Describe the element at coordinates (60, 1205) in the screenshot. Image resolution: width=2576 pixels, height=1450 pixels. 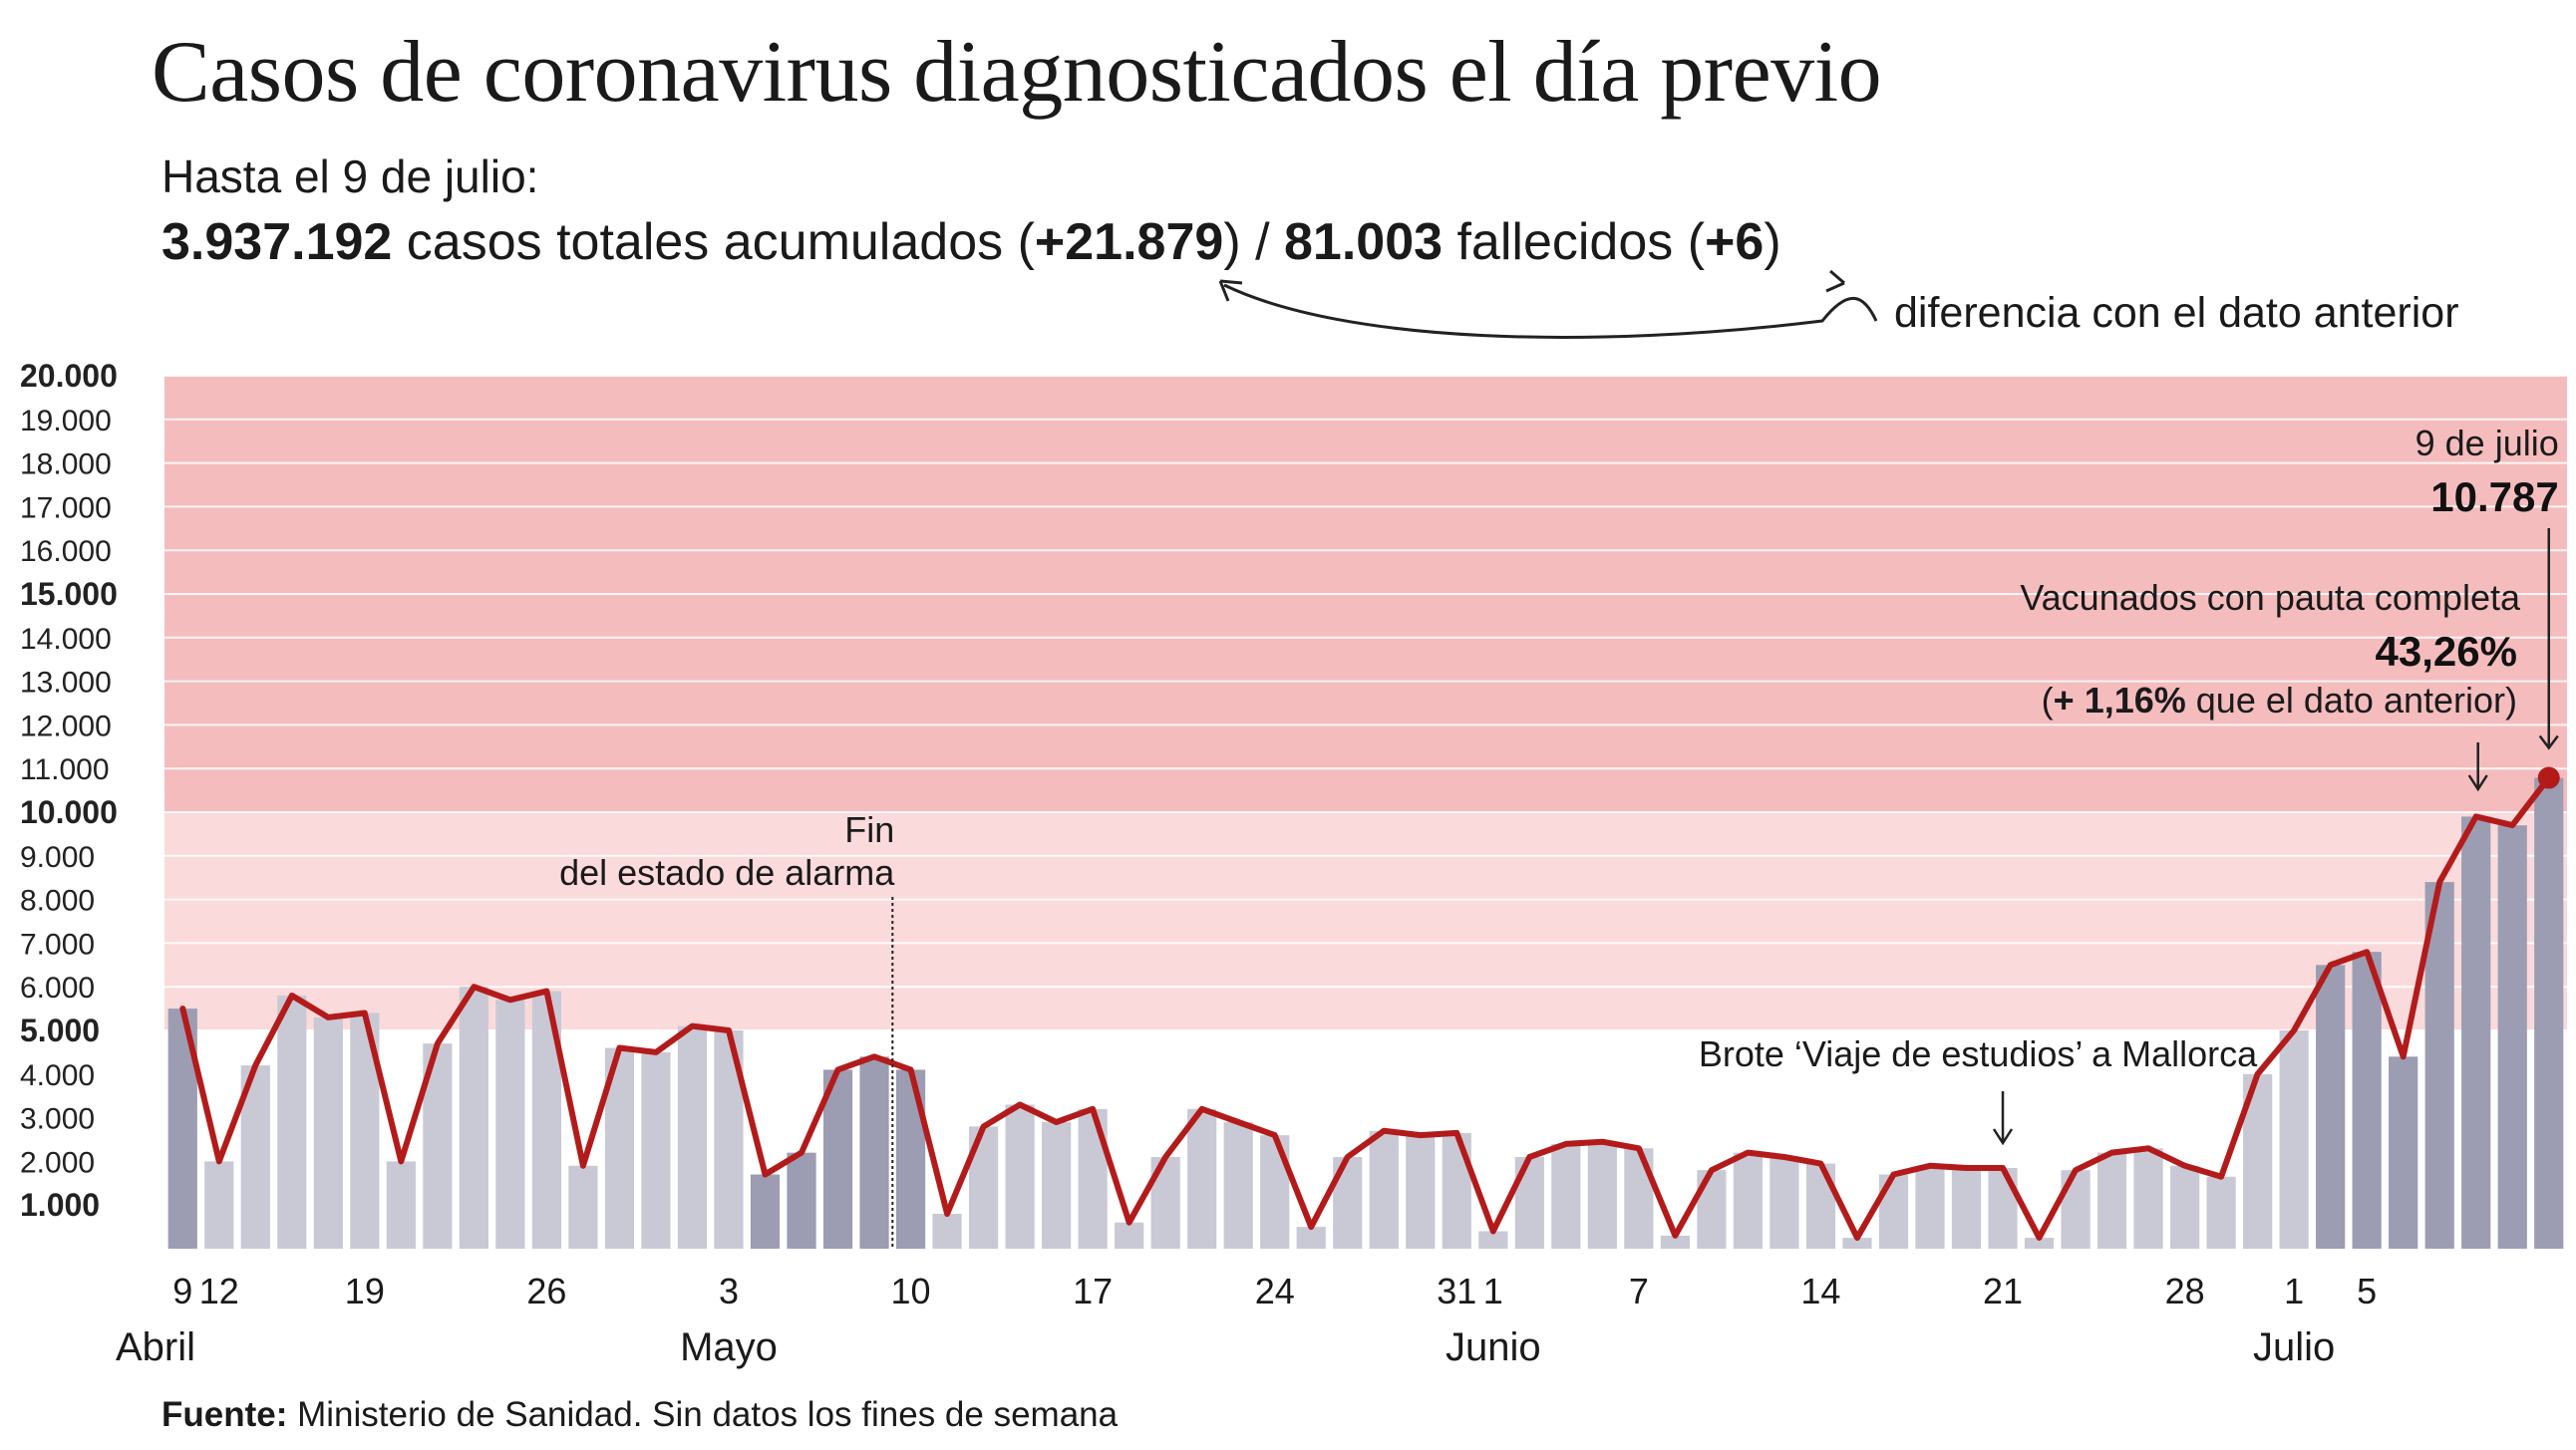
I see `y-tick-1000: 1.000` at that location.